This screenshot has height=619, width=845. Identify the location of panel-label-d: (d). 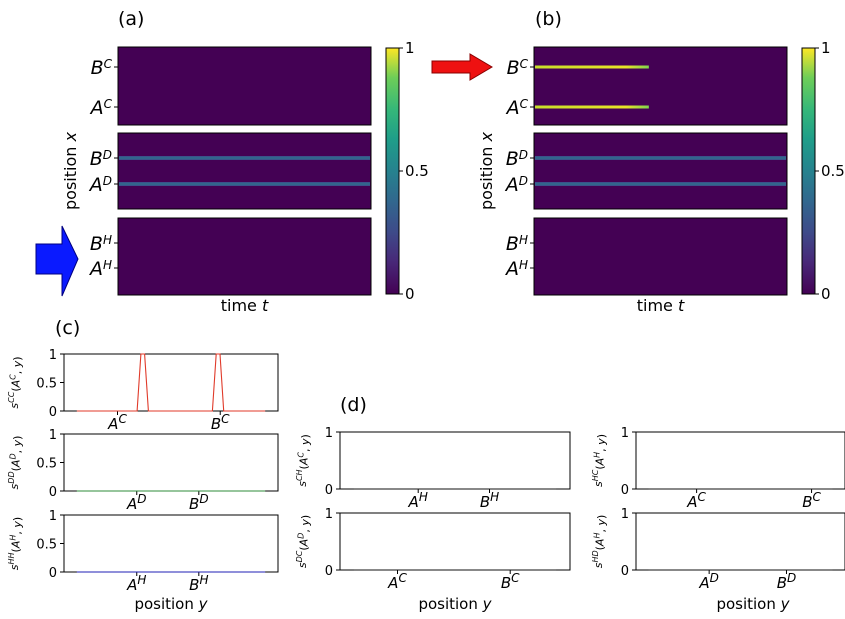
(353, 405).